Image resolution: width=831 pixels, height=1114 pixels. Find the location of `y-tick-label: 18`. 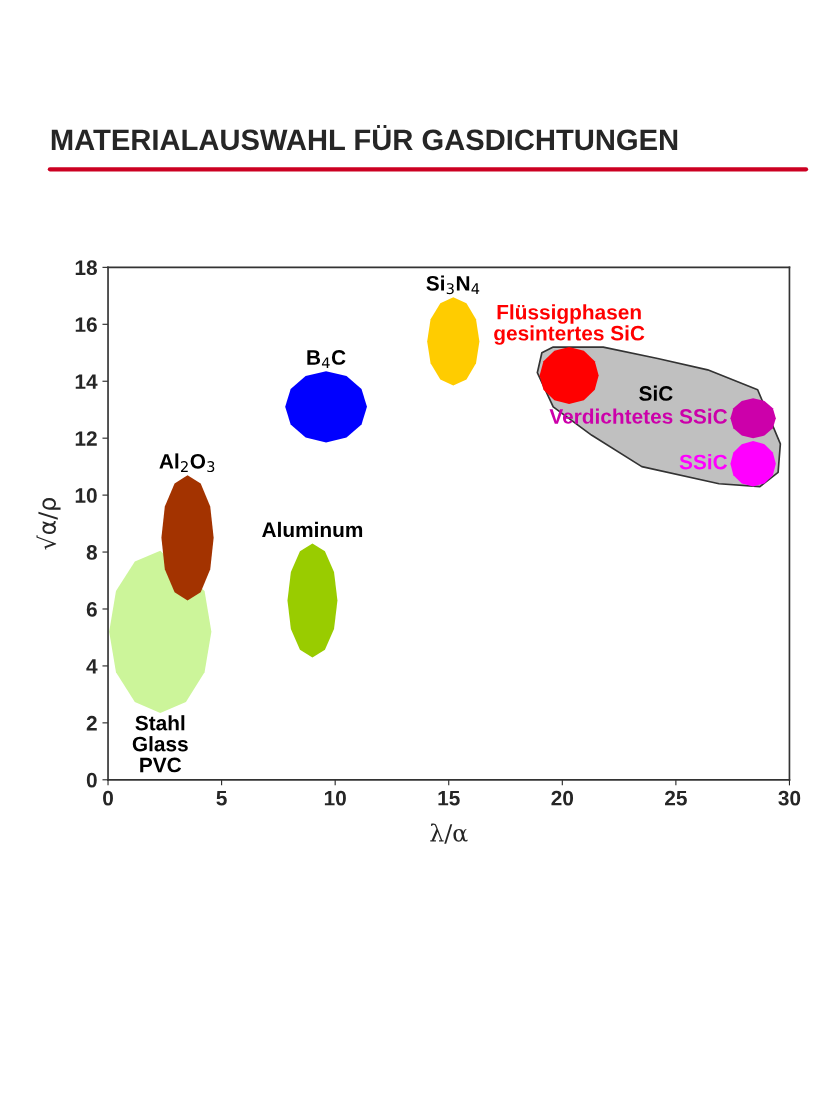

y-tick-label: 18 is located at coordinates (86, 268).